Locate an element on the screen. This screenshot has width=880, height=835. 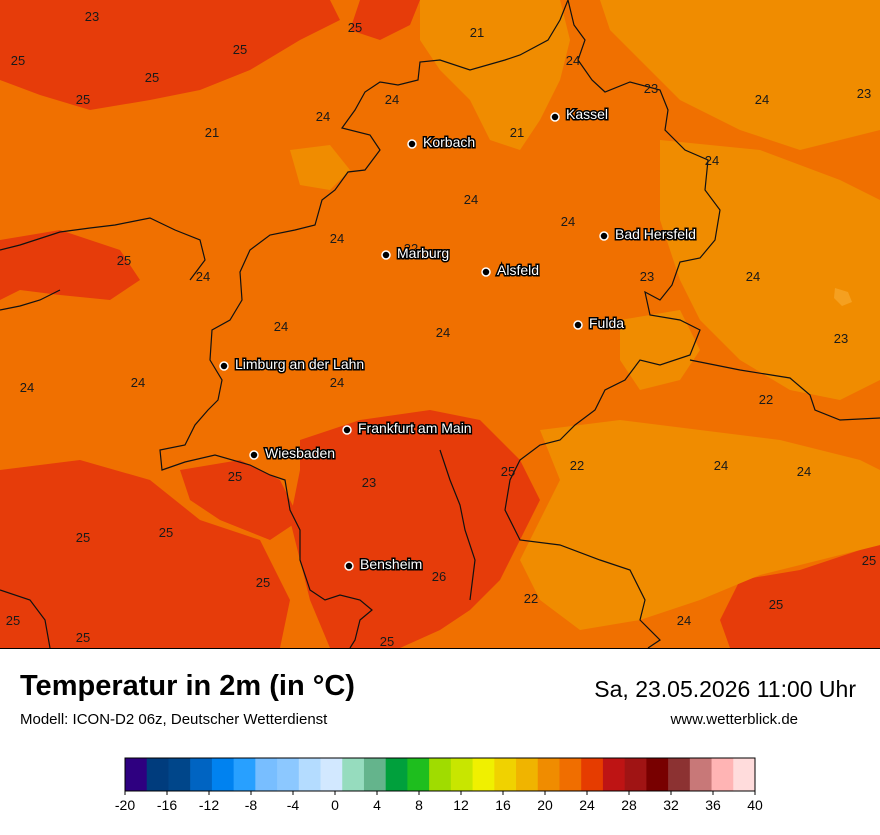
legend-tick-label: 36 is located at coordinates (713, 805).